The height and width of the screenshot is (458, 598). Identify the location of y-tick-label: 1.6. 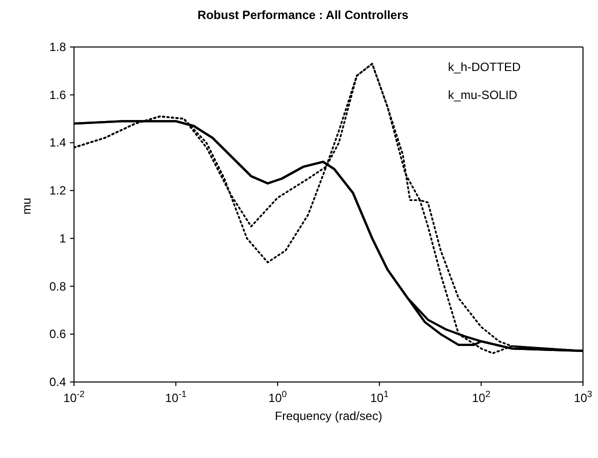
(57, 95).